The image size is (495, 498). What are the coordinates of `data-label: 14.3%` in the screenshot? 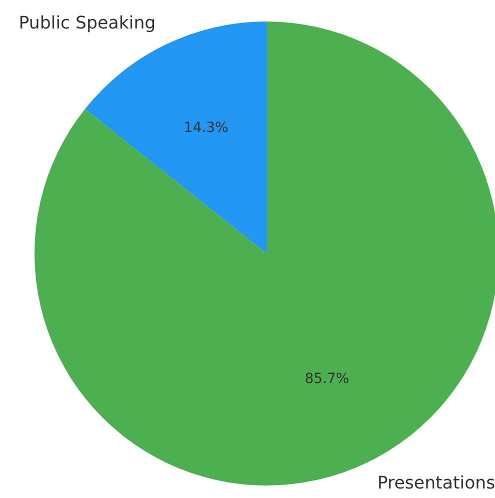 It's located at (206, 128).